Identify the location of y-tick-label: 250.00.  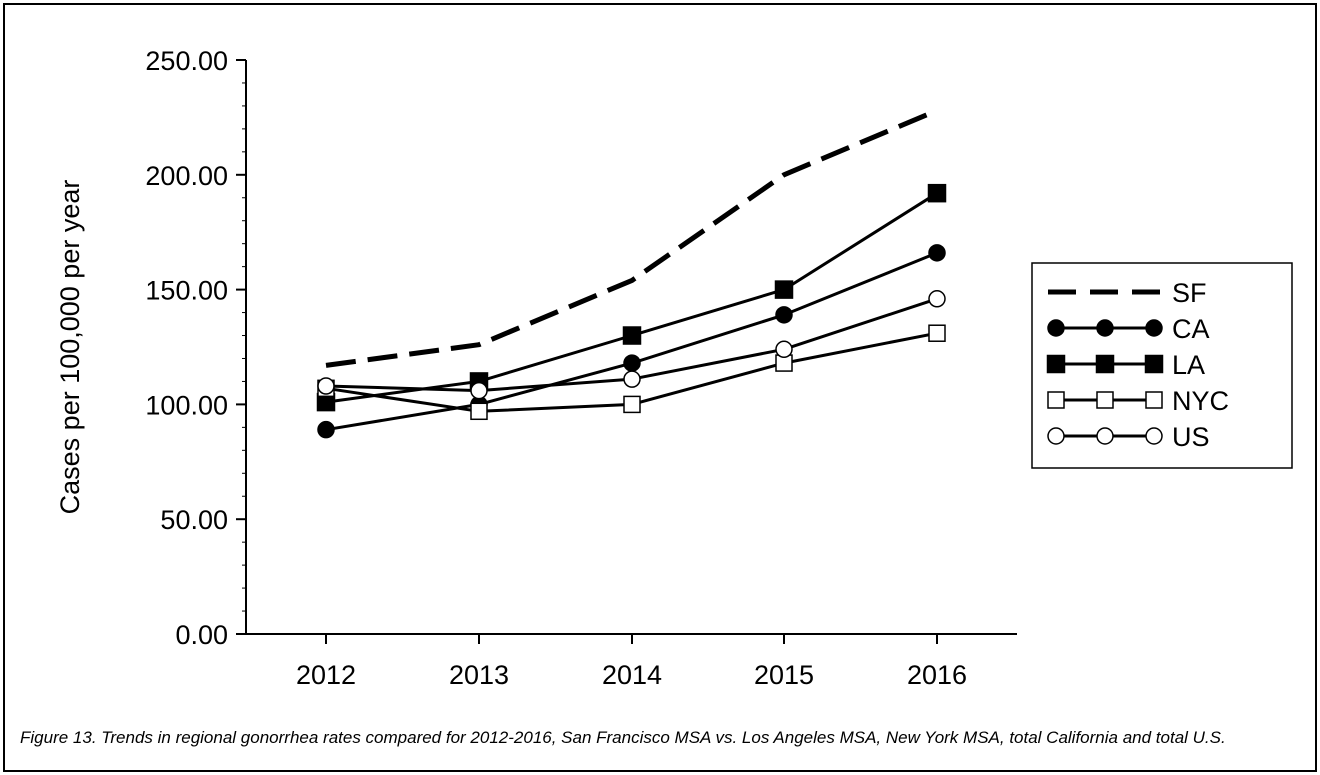
(186, 61).